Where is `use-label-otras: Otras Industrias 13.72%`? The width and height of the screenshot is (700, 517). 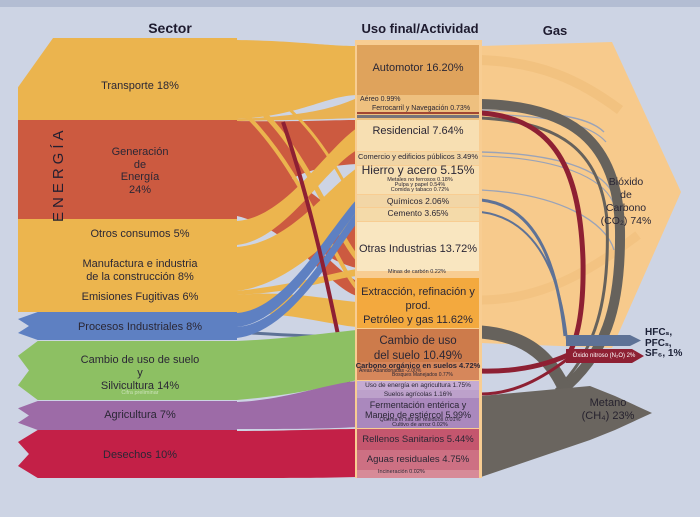
use-label-otras: Otras Industrias 13.72% is located at coordinates (417, 249).